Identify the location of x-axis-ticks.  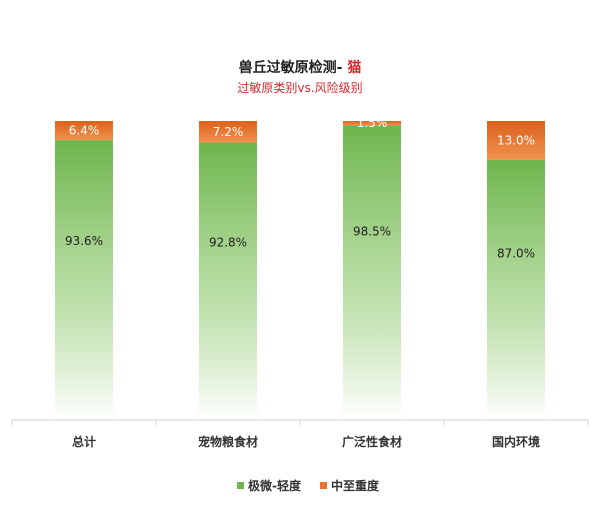
(300, 422).